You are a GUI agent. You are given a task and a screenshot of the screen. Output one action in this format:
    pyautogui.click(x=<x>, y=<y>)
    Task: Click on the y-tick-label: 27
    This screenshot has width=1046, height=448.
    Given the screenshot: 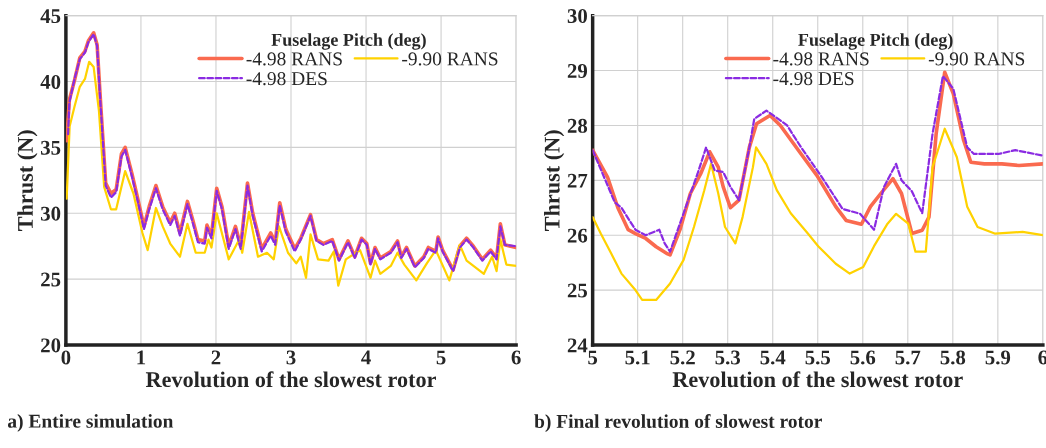 What is the action you would take?
    pyautogui.click(x=577, y=180)
    